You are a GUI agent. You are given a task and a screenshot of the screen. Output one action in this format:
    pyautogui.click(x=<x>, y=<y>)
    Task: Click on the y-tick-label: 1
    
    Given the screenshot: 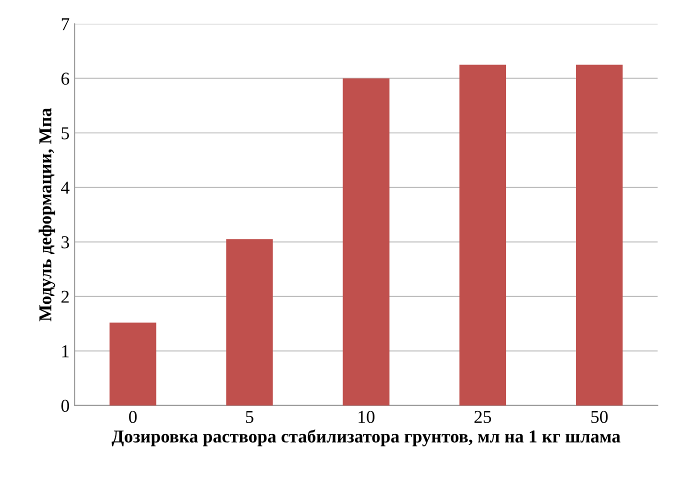 What is the action you would take?
    pyautogui.click(x=65, y=351)
    